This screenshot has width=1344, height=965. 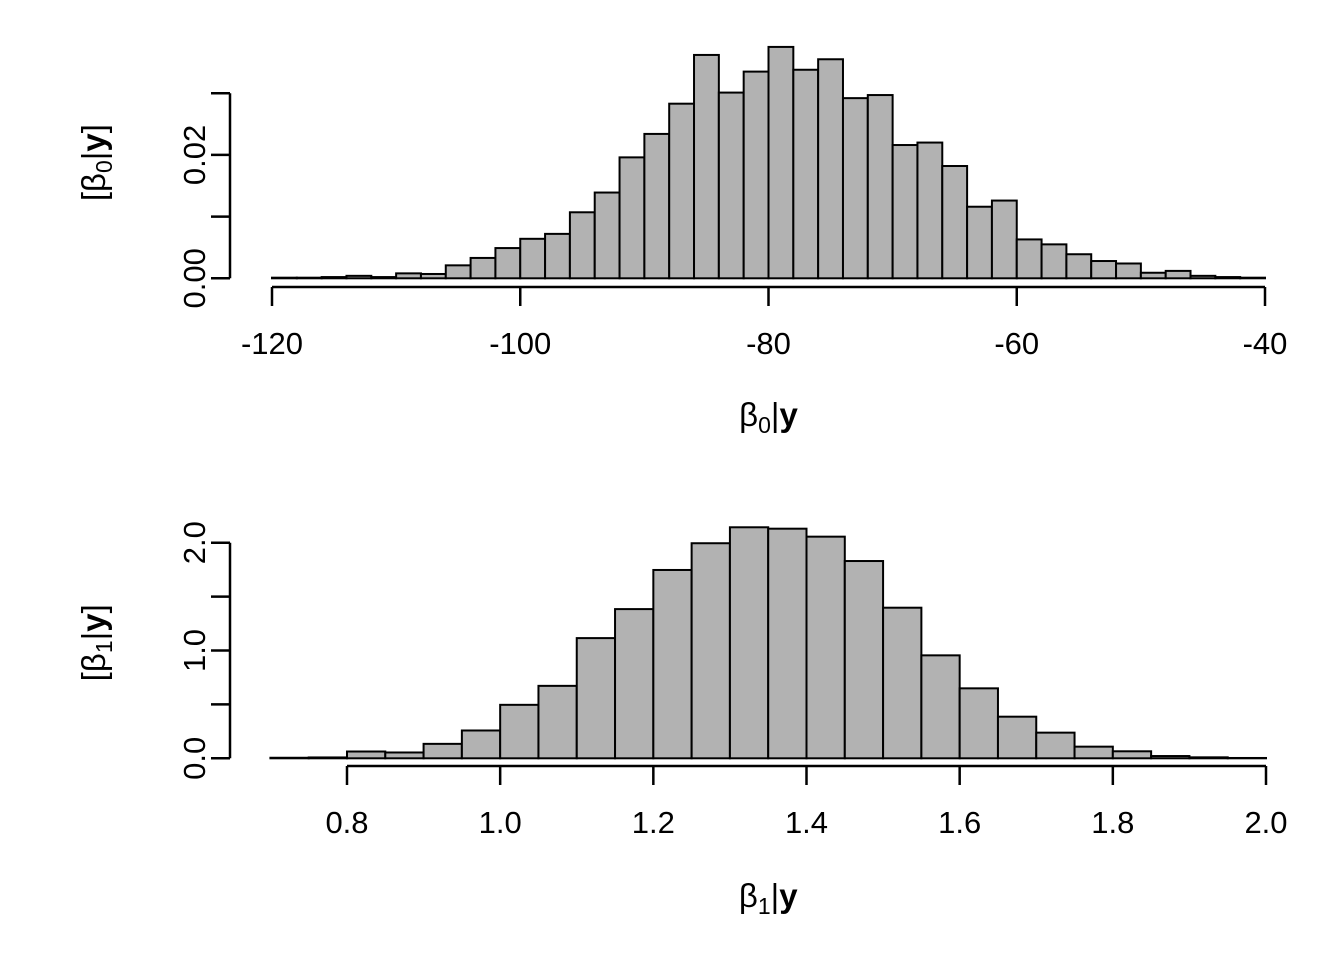 I want to click on x-tick-label: -80, so click(x=768, y=343).